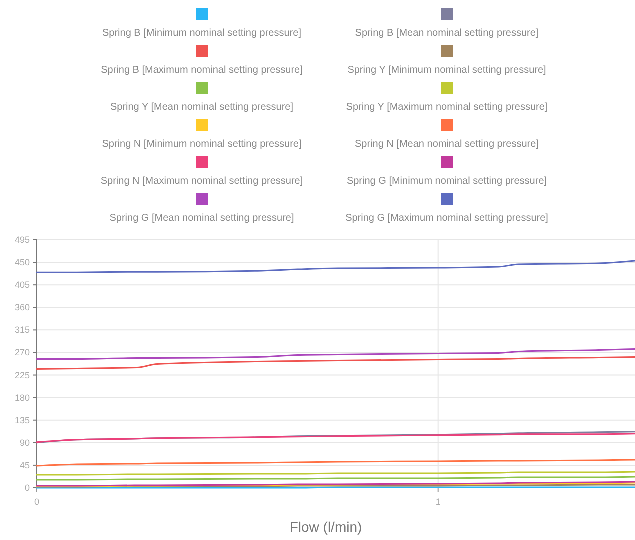 This screenshot has width=635, height=540. What do you see at coordinates (202, 107) in the screenshot?
I see `legend-label: Spring Y [Mean nominal setting pressure]` at bounding box center [202, 107].